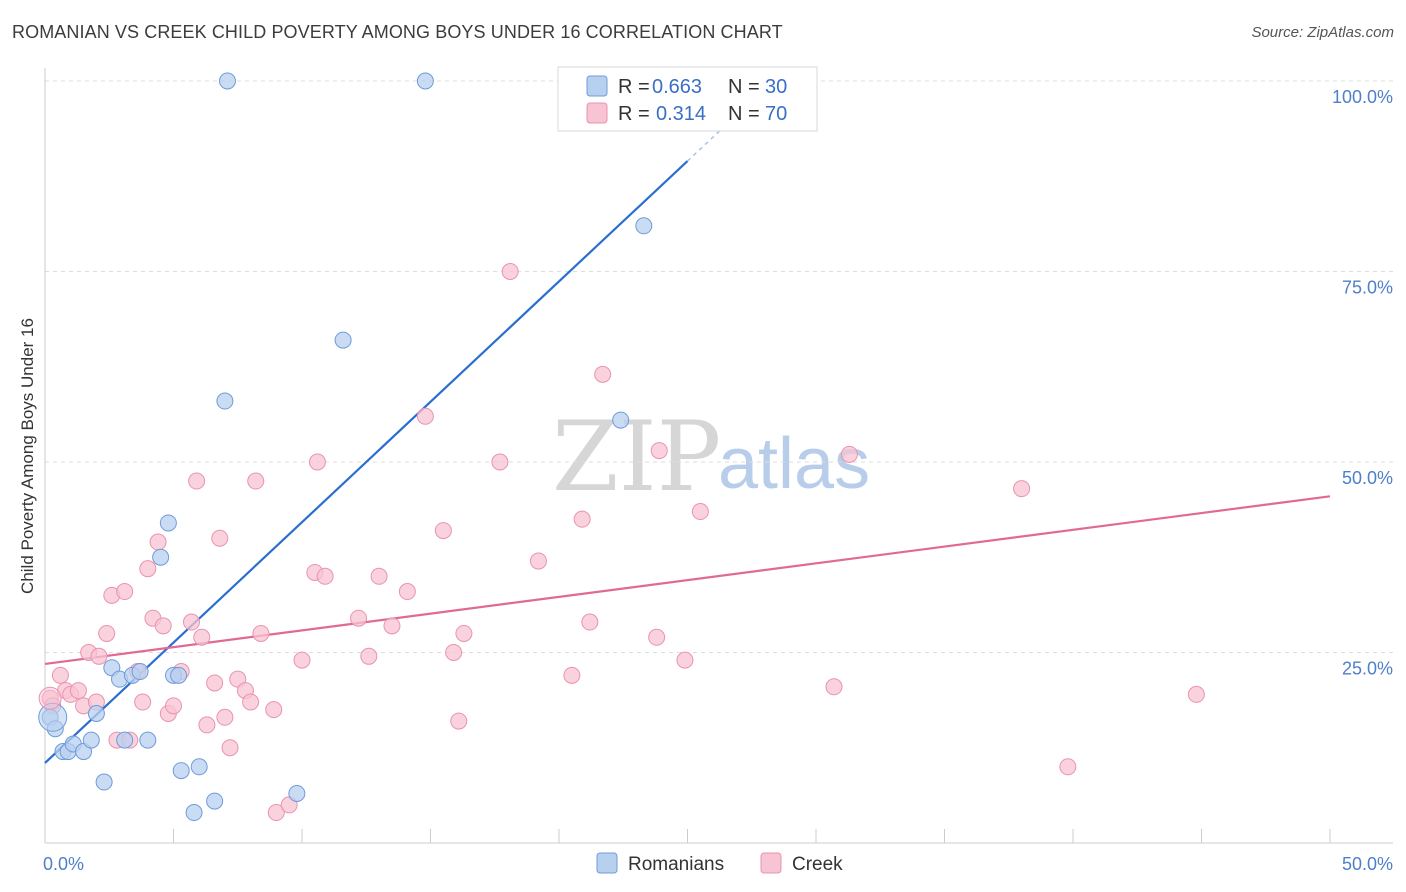 The height and width of the screenshot is (892, 1406). I want to click on watermark-zip: ZIP, so click(636, 457).